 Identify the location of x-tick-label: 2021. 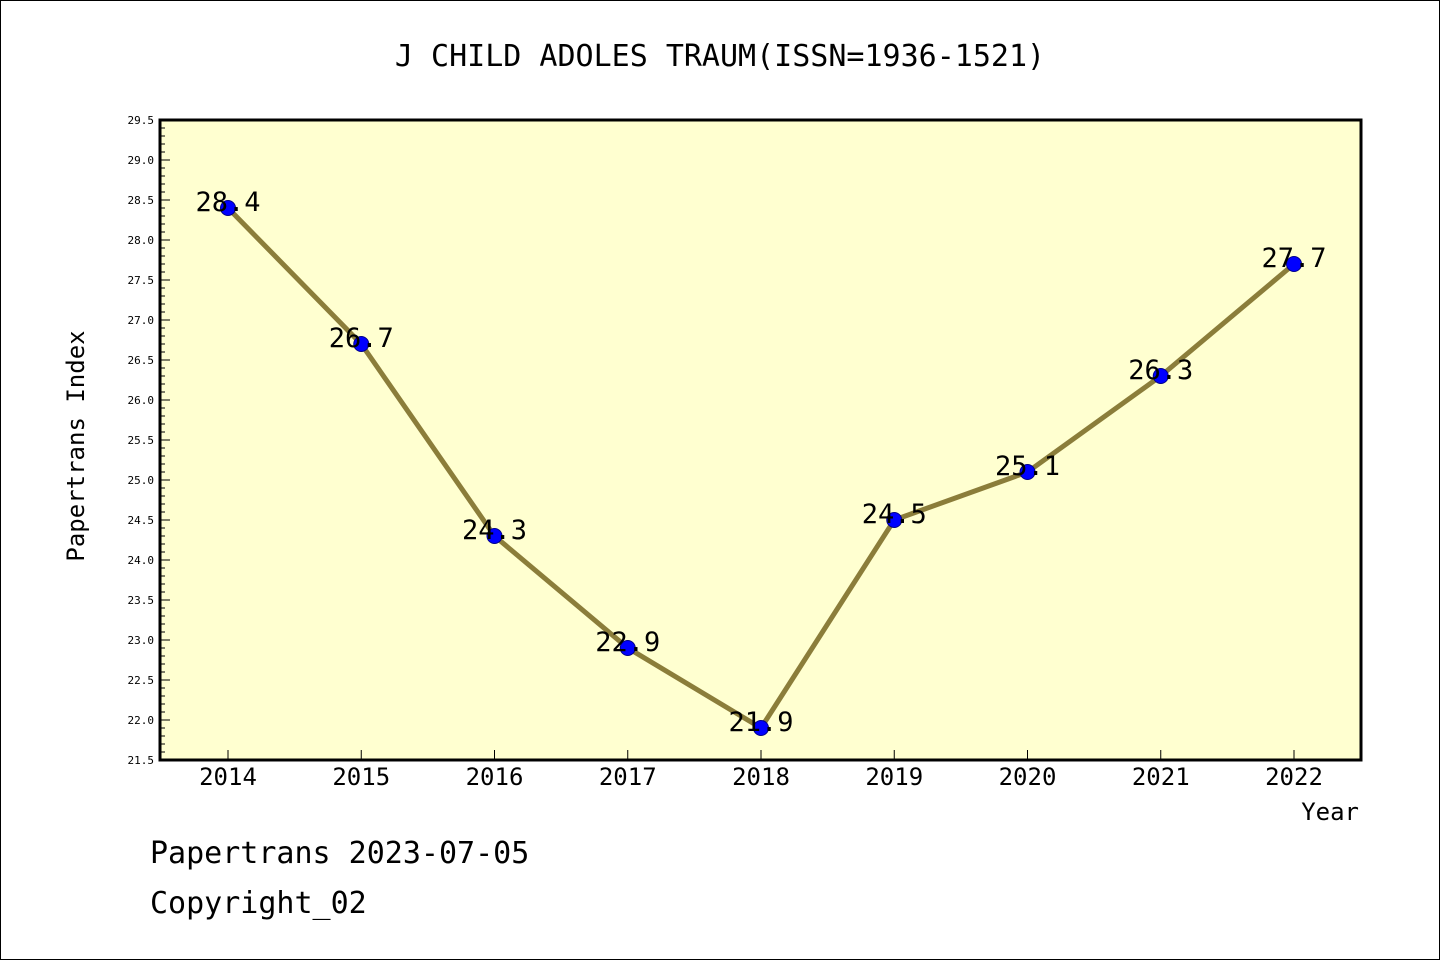
(1161, 777).